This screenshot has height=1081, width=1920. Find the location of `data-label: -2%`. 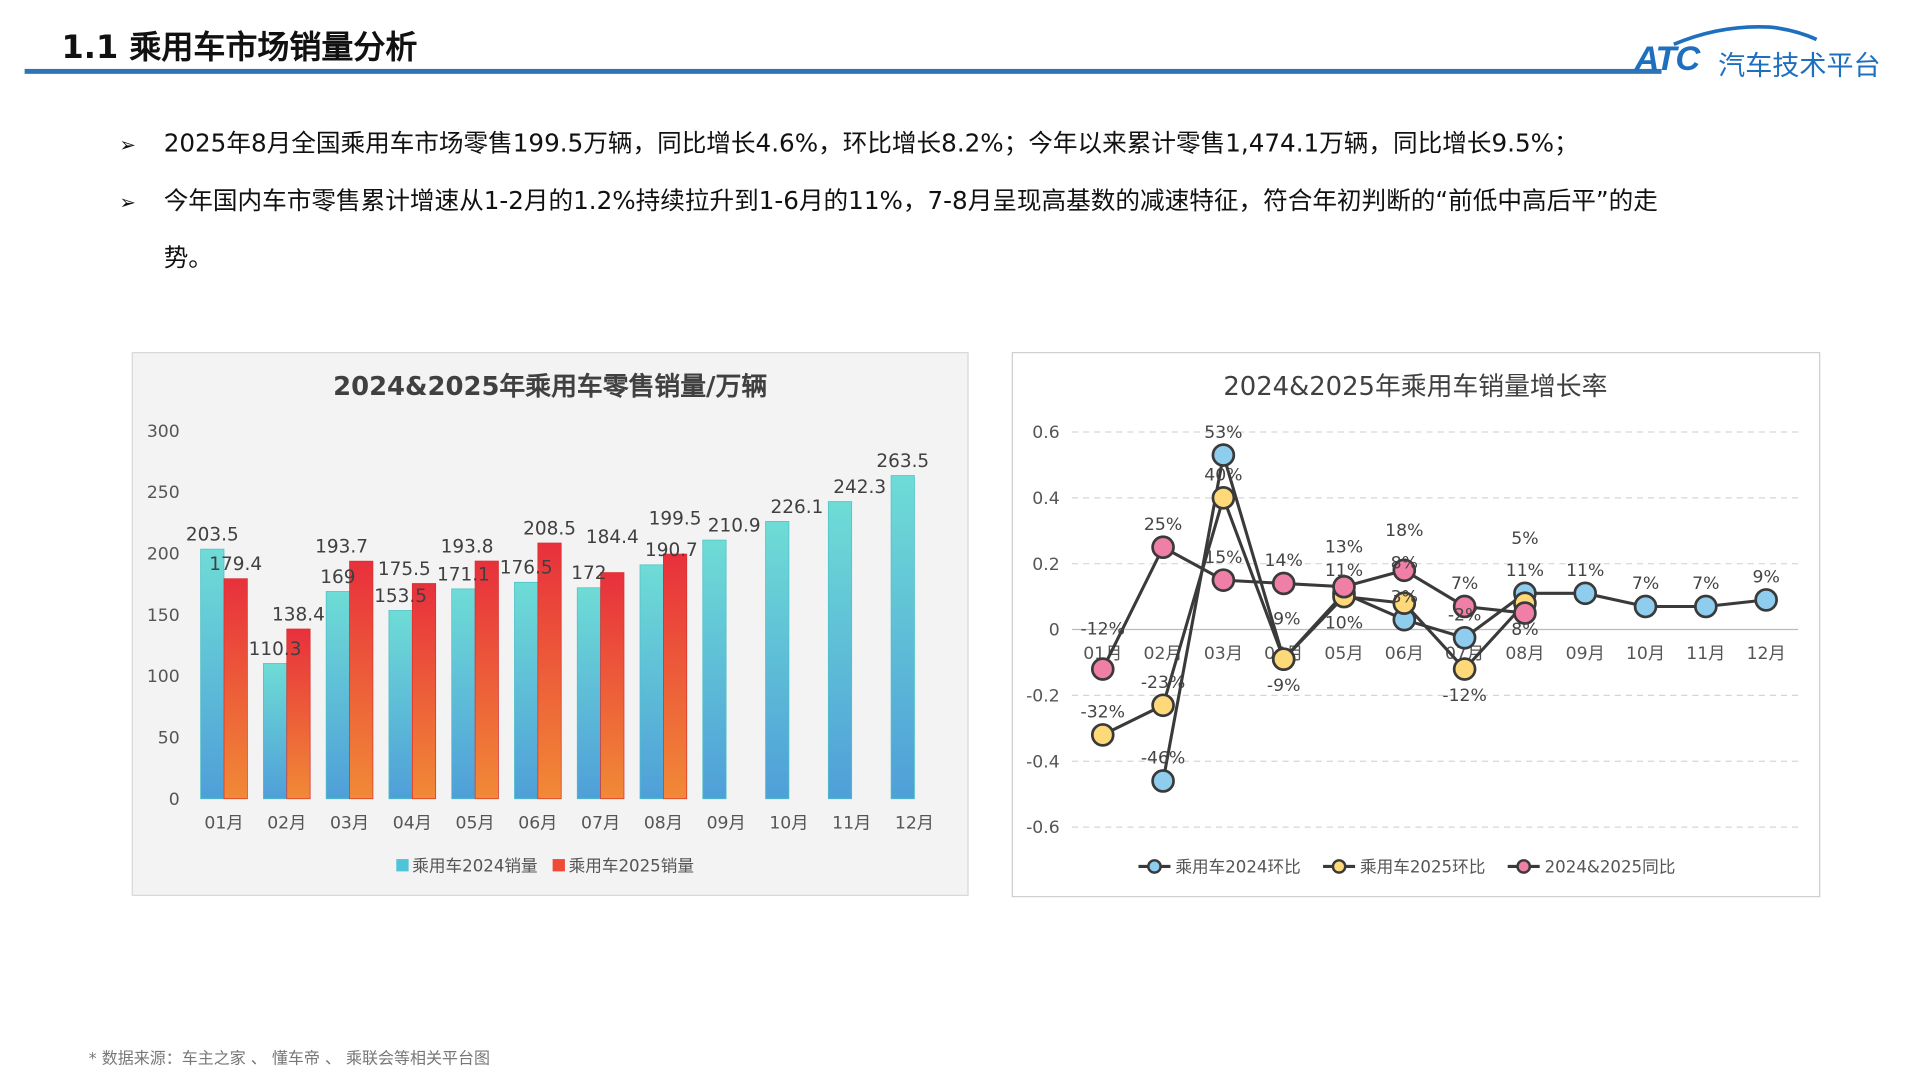

data-label: -2% is located at coordinates (1465, 616).